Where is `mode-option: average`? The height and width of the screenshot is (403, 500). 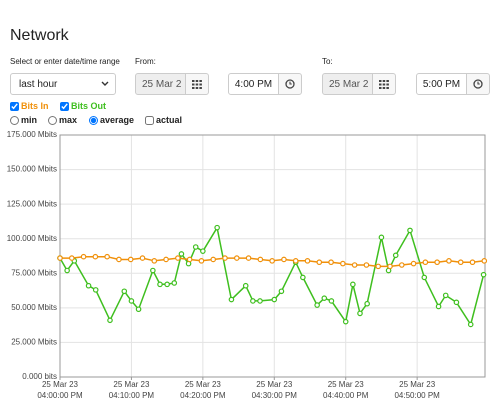 mode-option: average is located at coordinates (111, 120).